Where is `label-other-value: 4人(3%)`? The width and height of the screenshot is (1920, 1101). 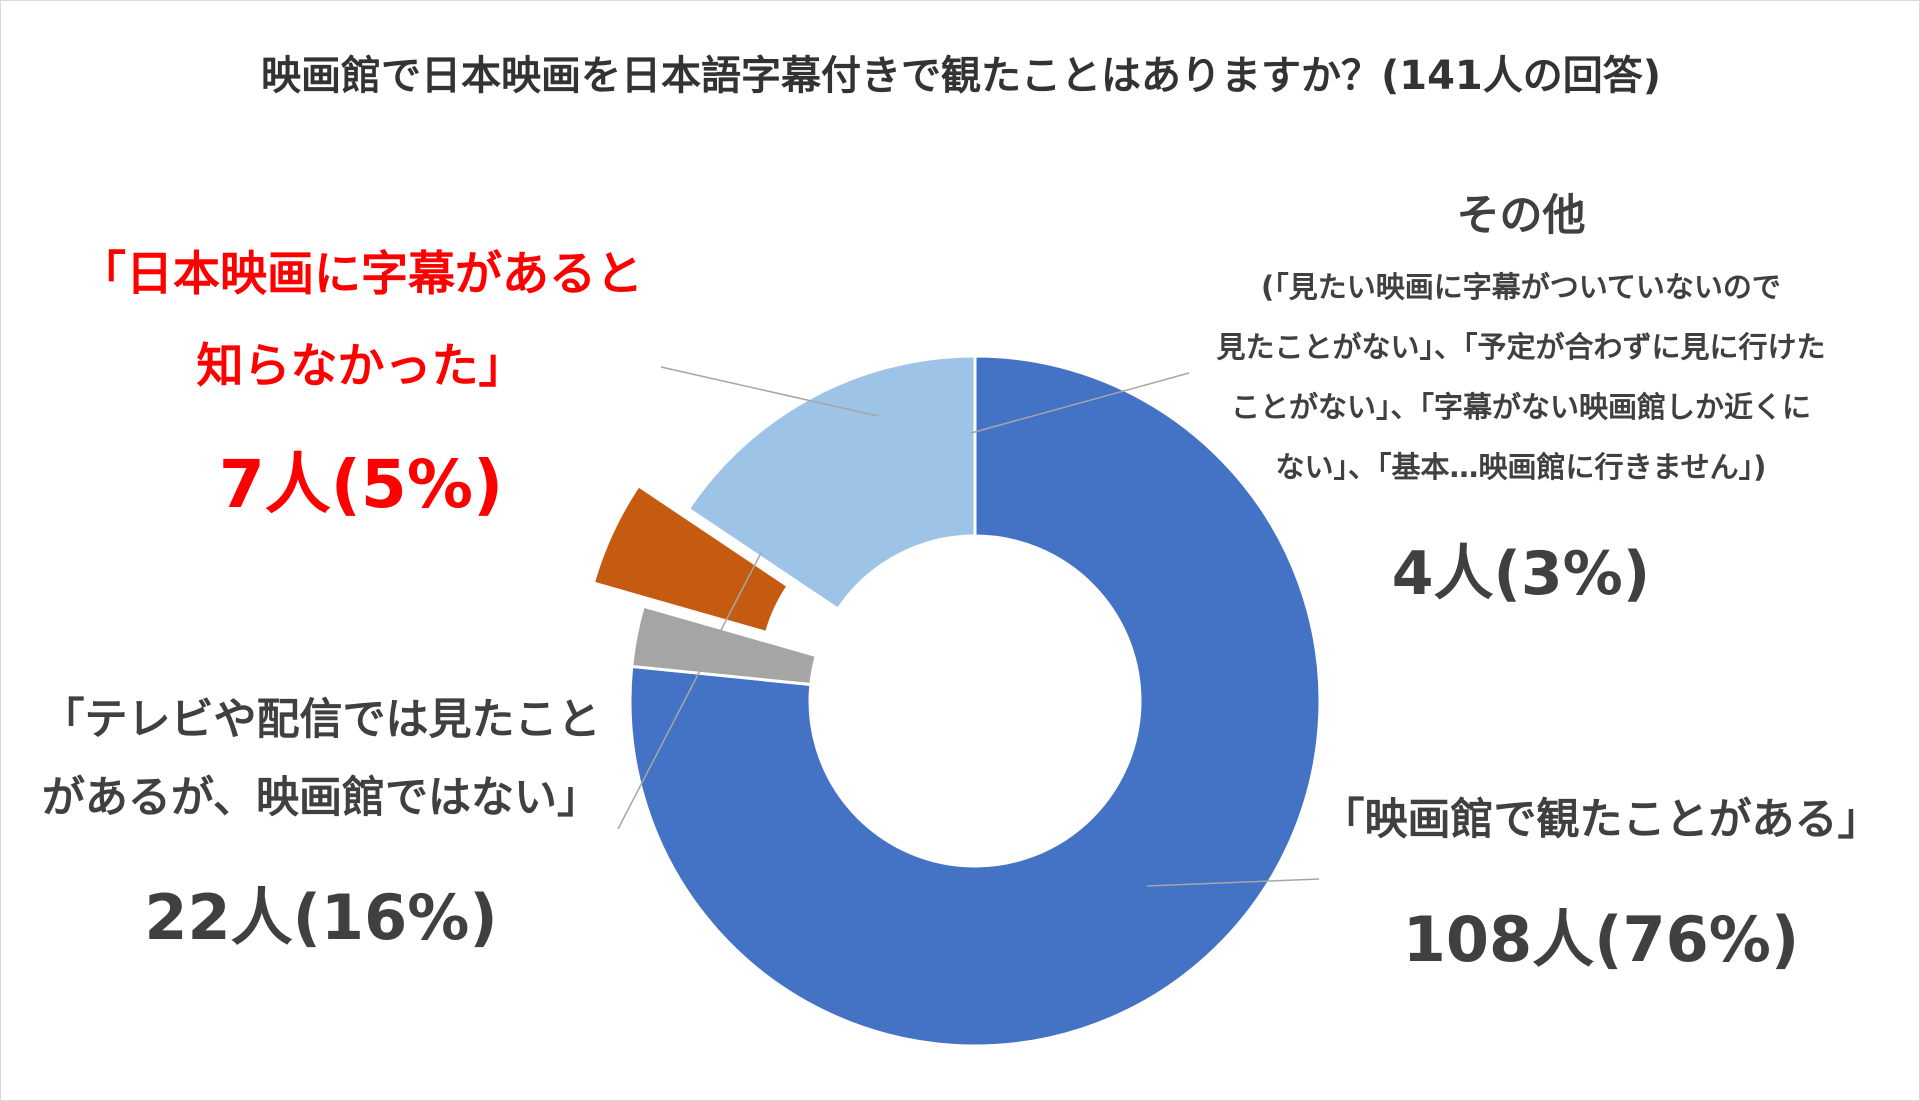
label-other-value: 4人(3%) is located at coordinates (1521, 574).